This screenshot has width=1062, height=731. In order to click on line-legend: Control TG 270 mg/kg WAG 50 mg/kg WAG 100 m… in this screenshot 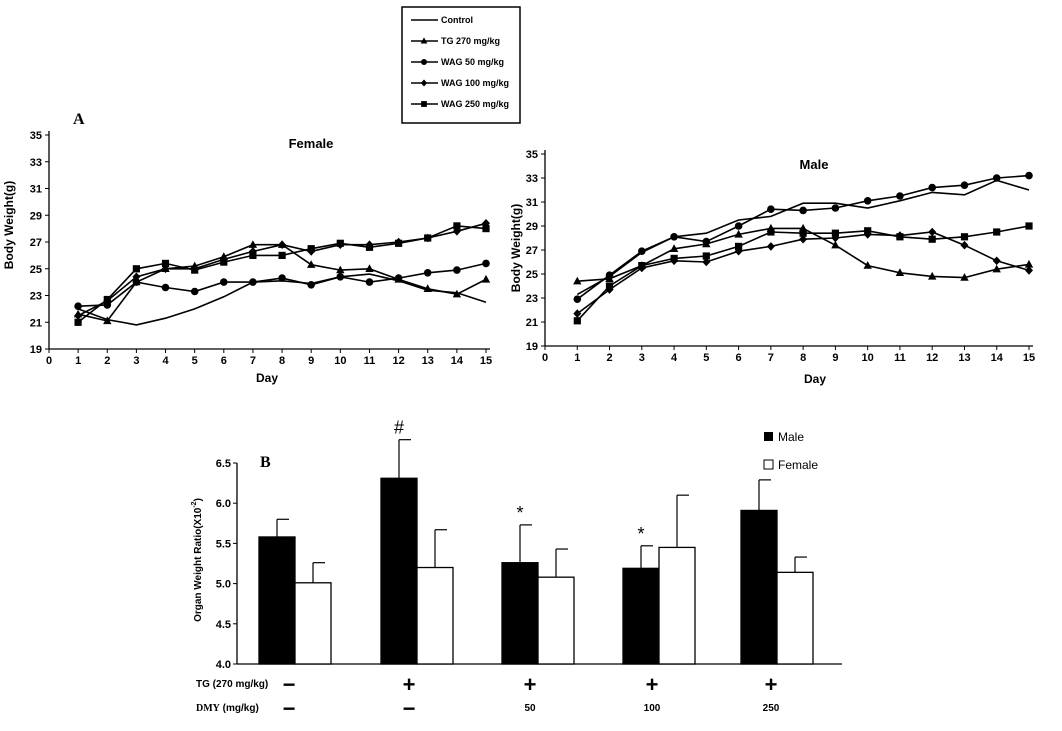, I will do `click(461, 65)`.